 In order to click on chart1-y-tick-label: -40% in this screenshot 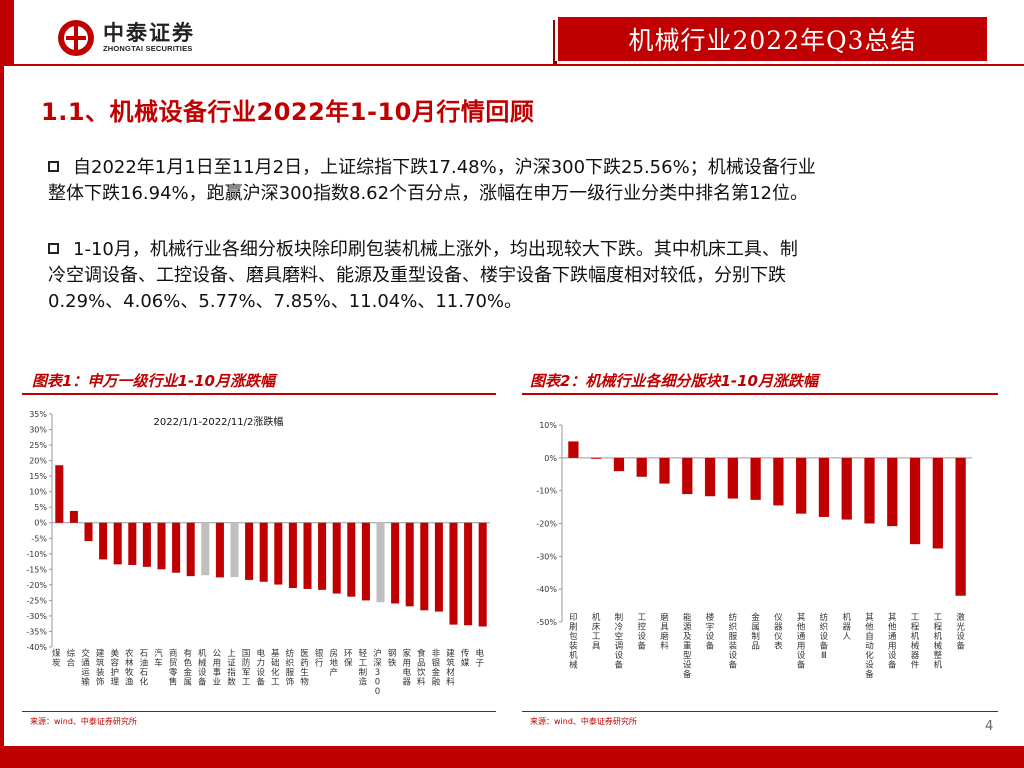, I will do `click(36, 647)`.